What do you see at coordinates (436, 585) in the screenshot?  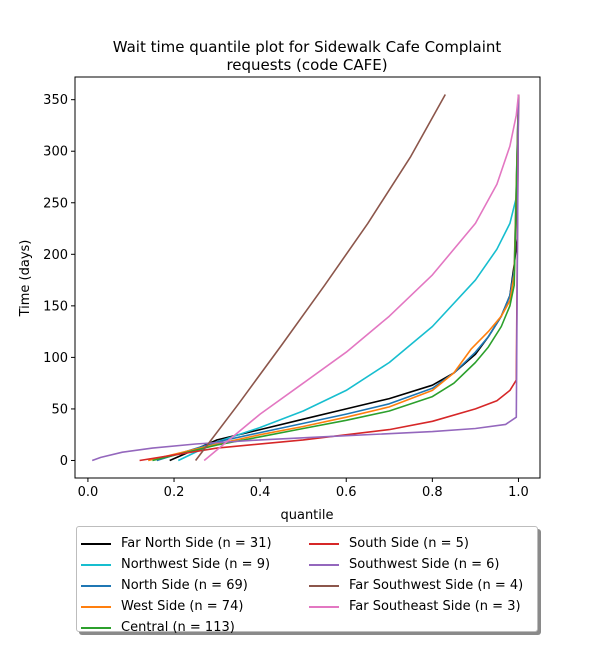 I see `legend-label: Far Southwest Side (n = 4)` at bounding box center [436, 585].